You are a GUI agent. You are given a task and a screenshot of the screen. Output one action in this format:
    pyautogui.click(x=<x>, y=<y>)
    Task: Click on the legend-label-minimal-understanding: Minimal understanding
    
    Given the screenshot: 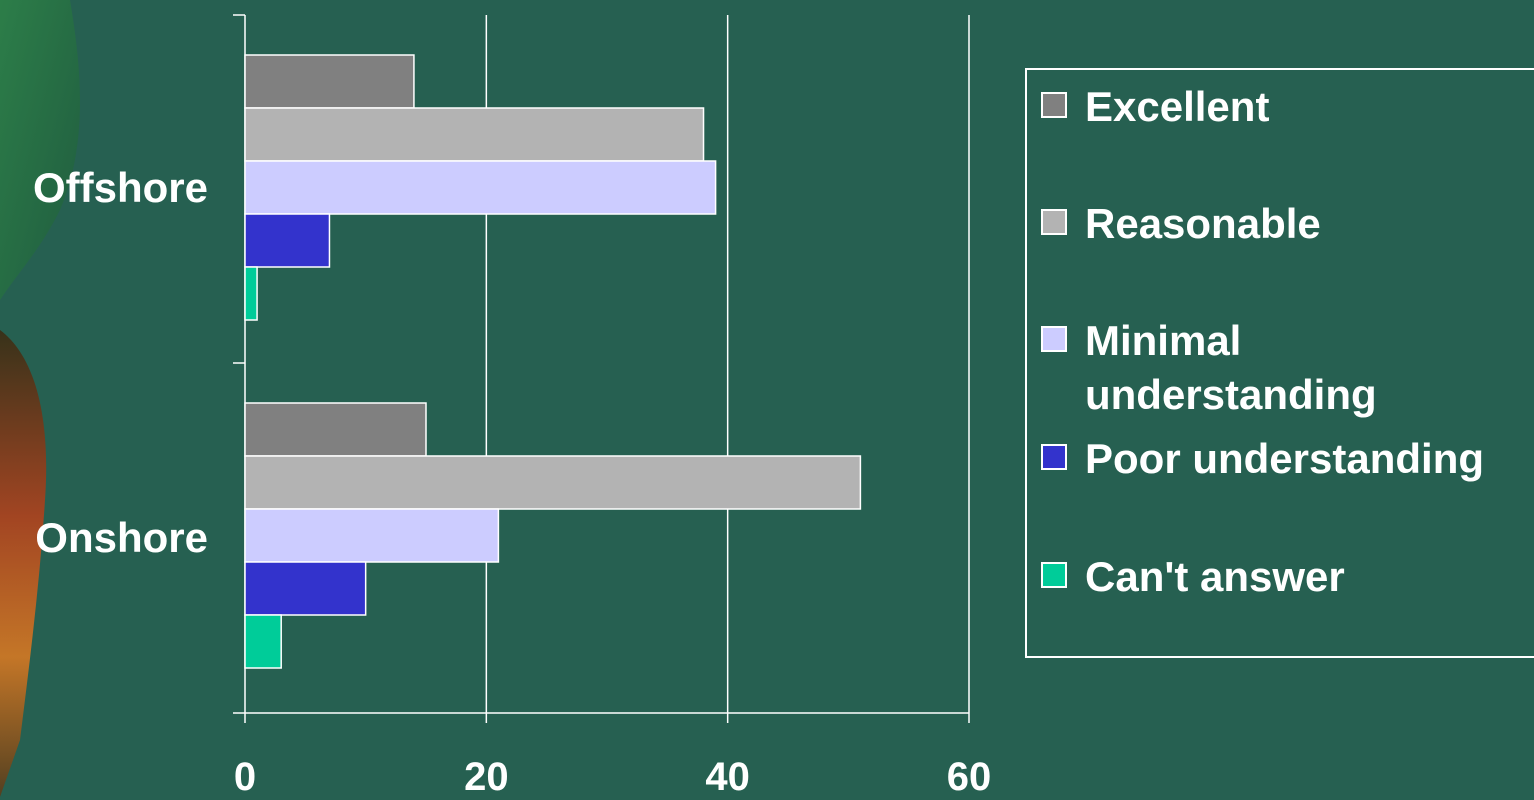 What is the action you would take?
    pyautogui.click(x=1231, y=367)
    